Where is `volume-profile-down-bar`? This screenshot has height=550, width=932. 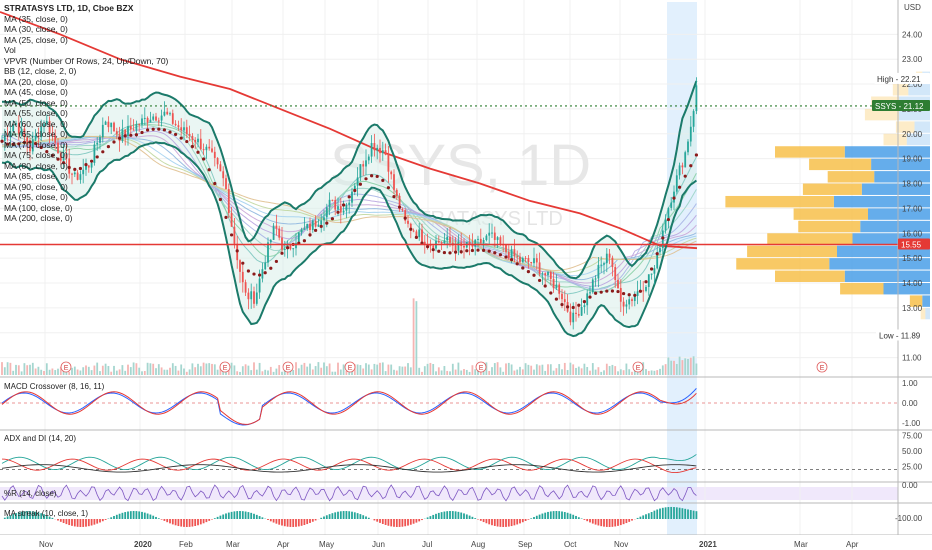
volume-profile-down-bar is located at coordinates (902, 177).